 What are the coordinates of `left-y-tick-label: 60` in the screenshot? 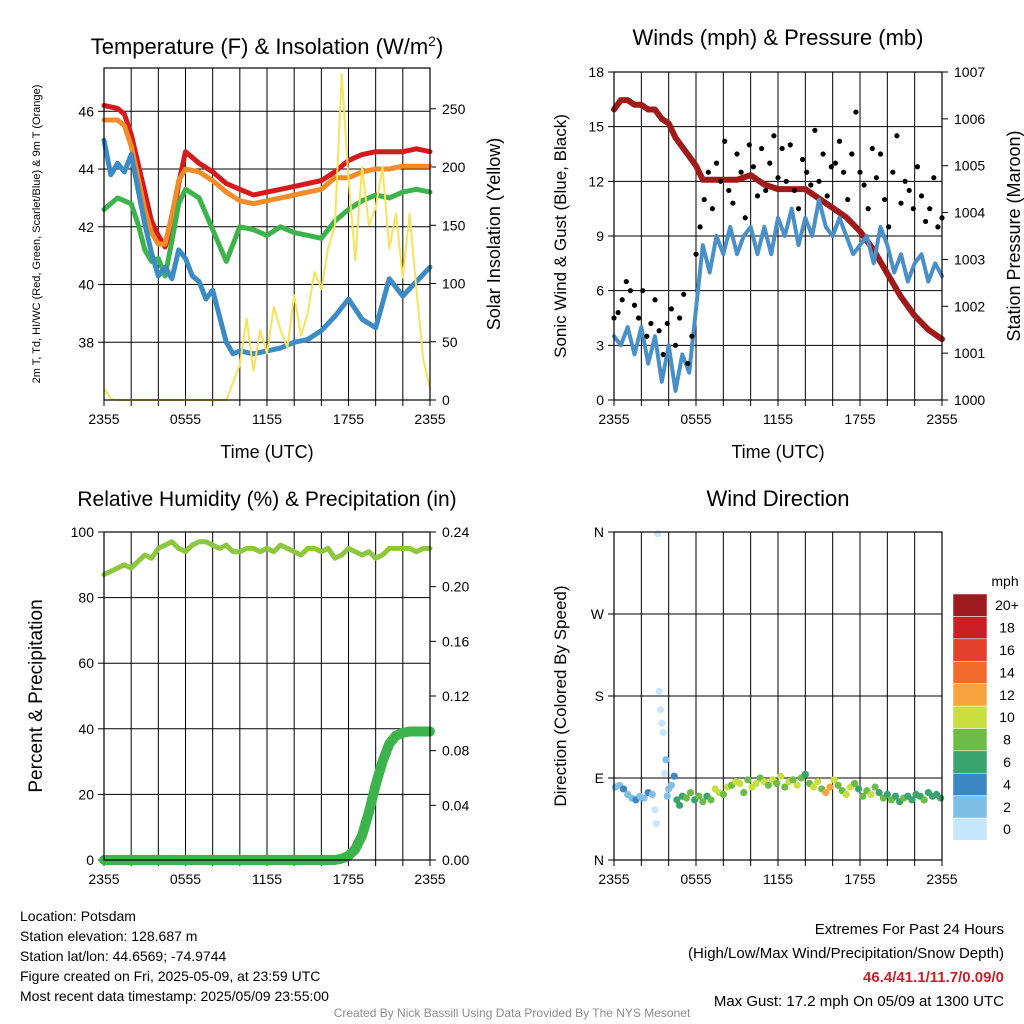 It's located at (86, 663).